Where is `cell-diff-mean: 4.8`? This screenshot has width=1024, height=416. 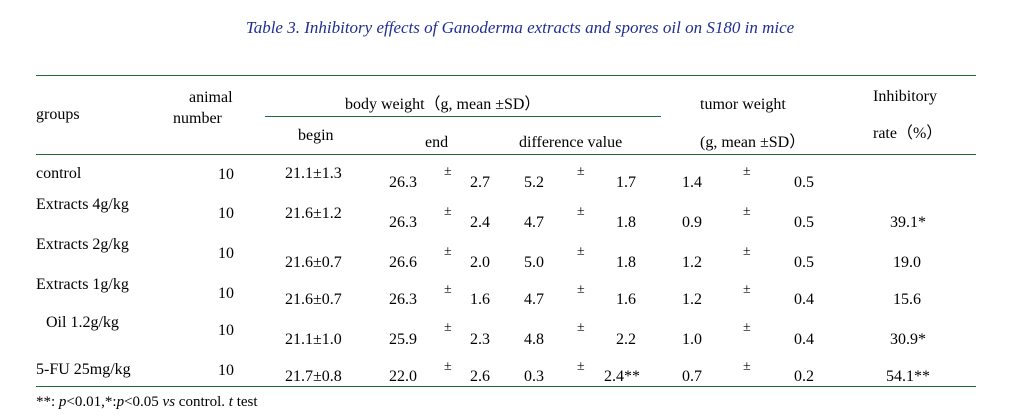
cell-diff-mean: 4.8 is located at coordinates (534, 340).